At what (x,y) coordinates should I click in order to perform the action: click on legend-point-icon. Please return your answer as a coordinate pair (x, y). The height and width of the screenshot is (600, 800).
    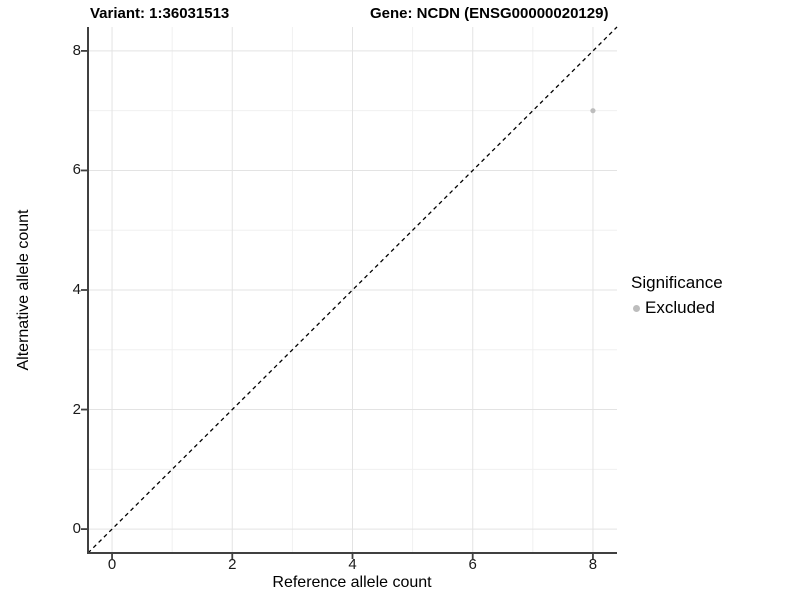
    Looking at the image, I should click on (636, 308).